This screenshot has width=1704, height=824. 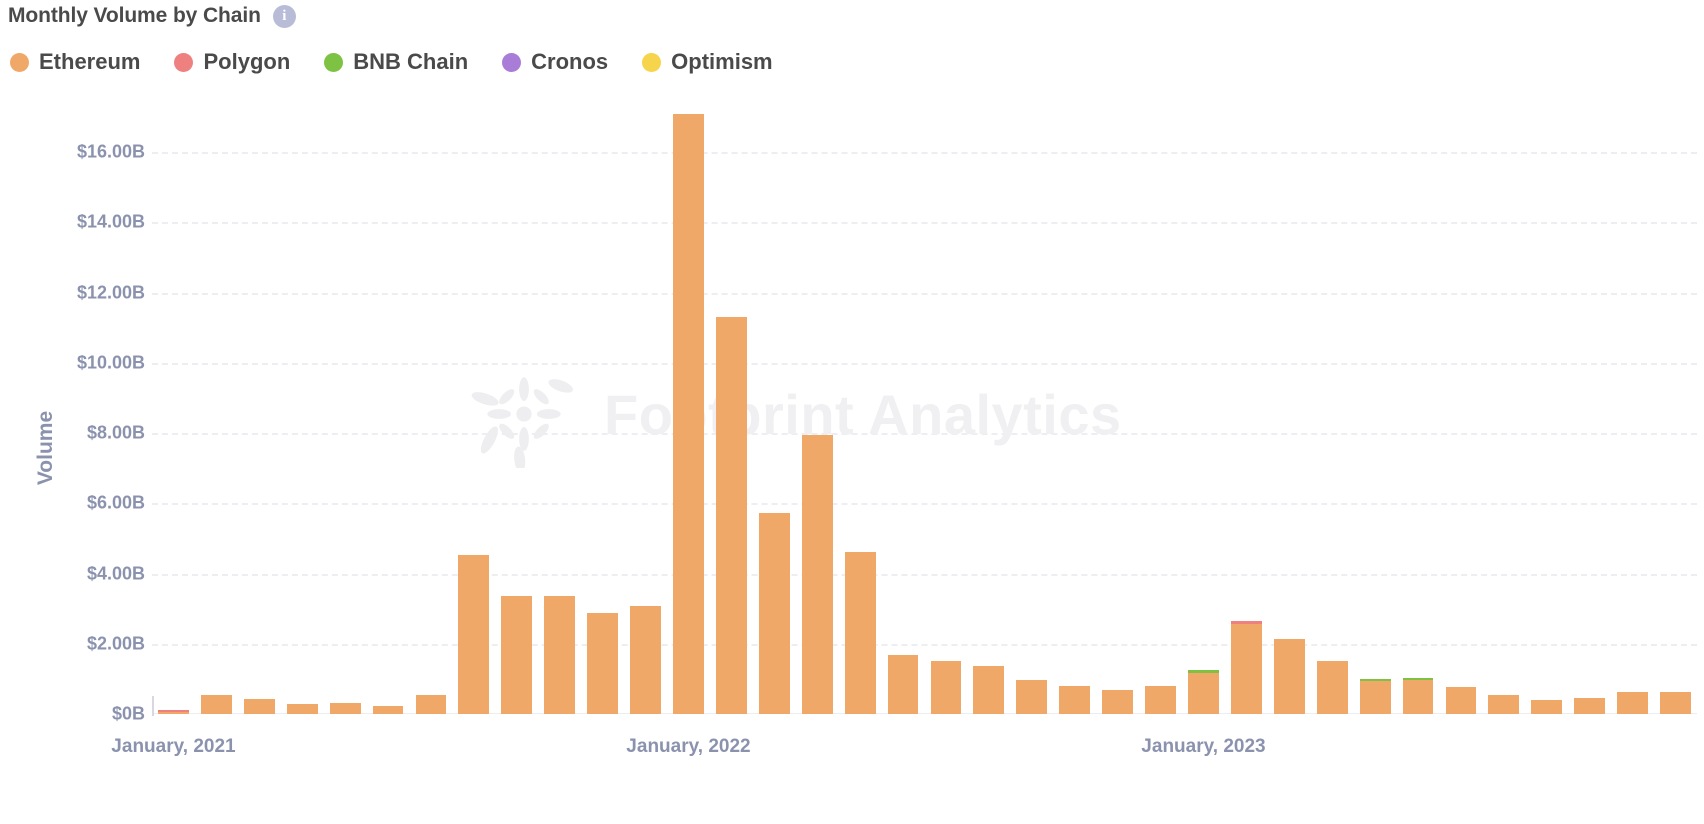 What do you see at coordinates (110, 221) in the screenshot?
I see `y-axis-tick-label: $14.00B` at bounding box center [110, 221].